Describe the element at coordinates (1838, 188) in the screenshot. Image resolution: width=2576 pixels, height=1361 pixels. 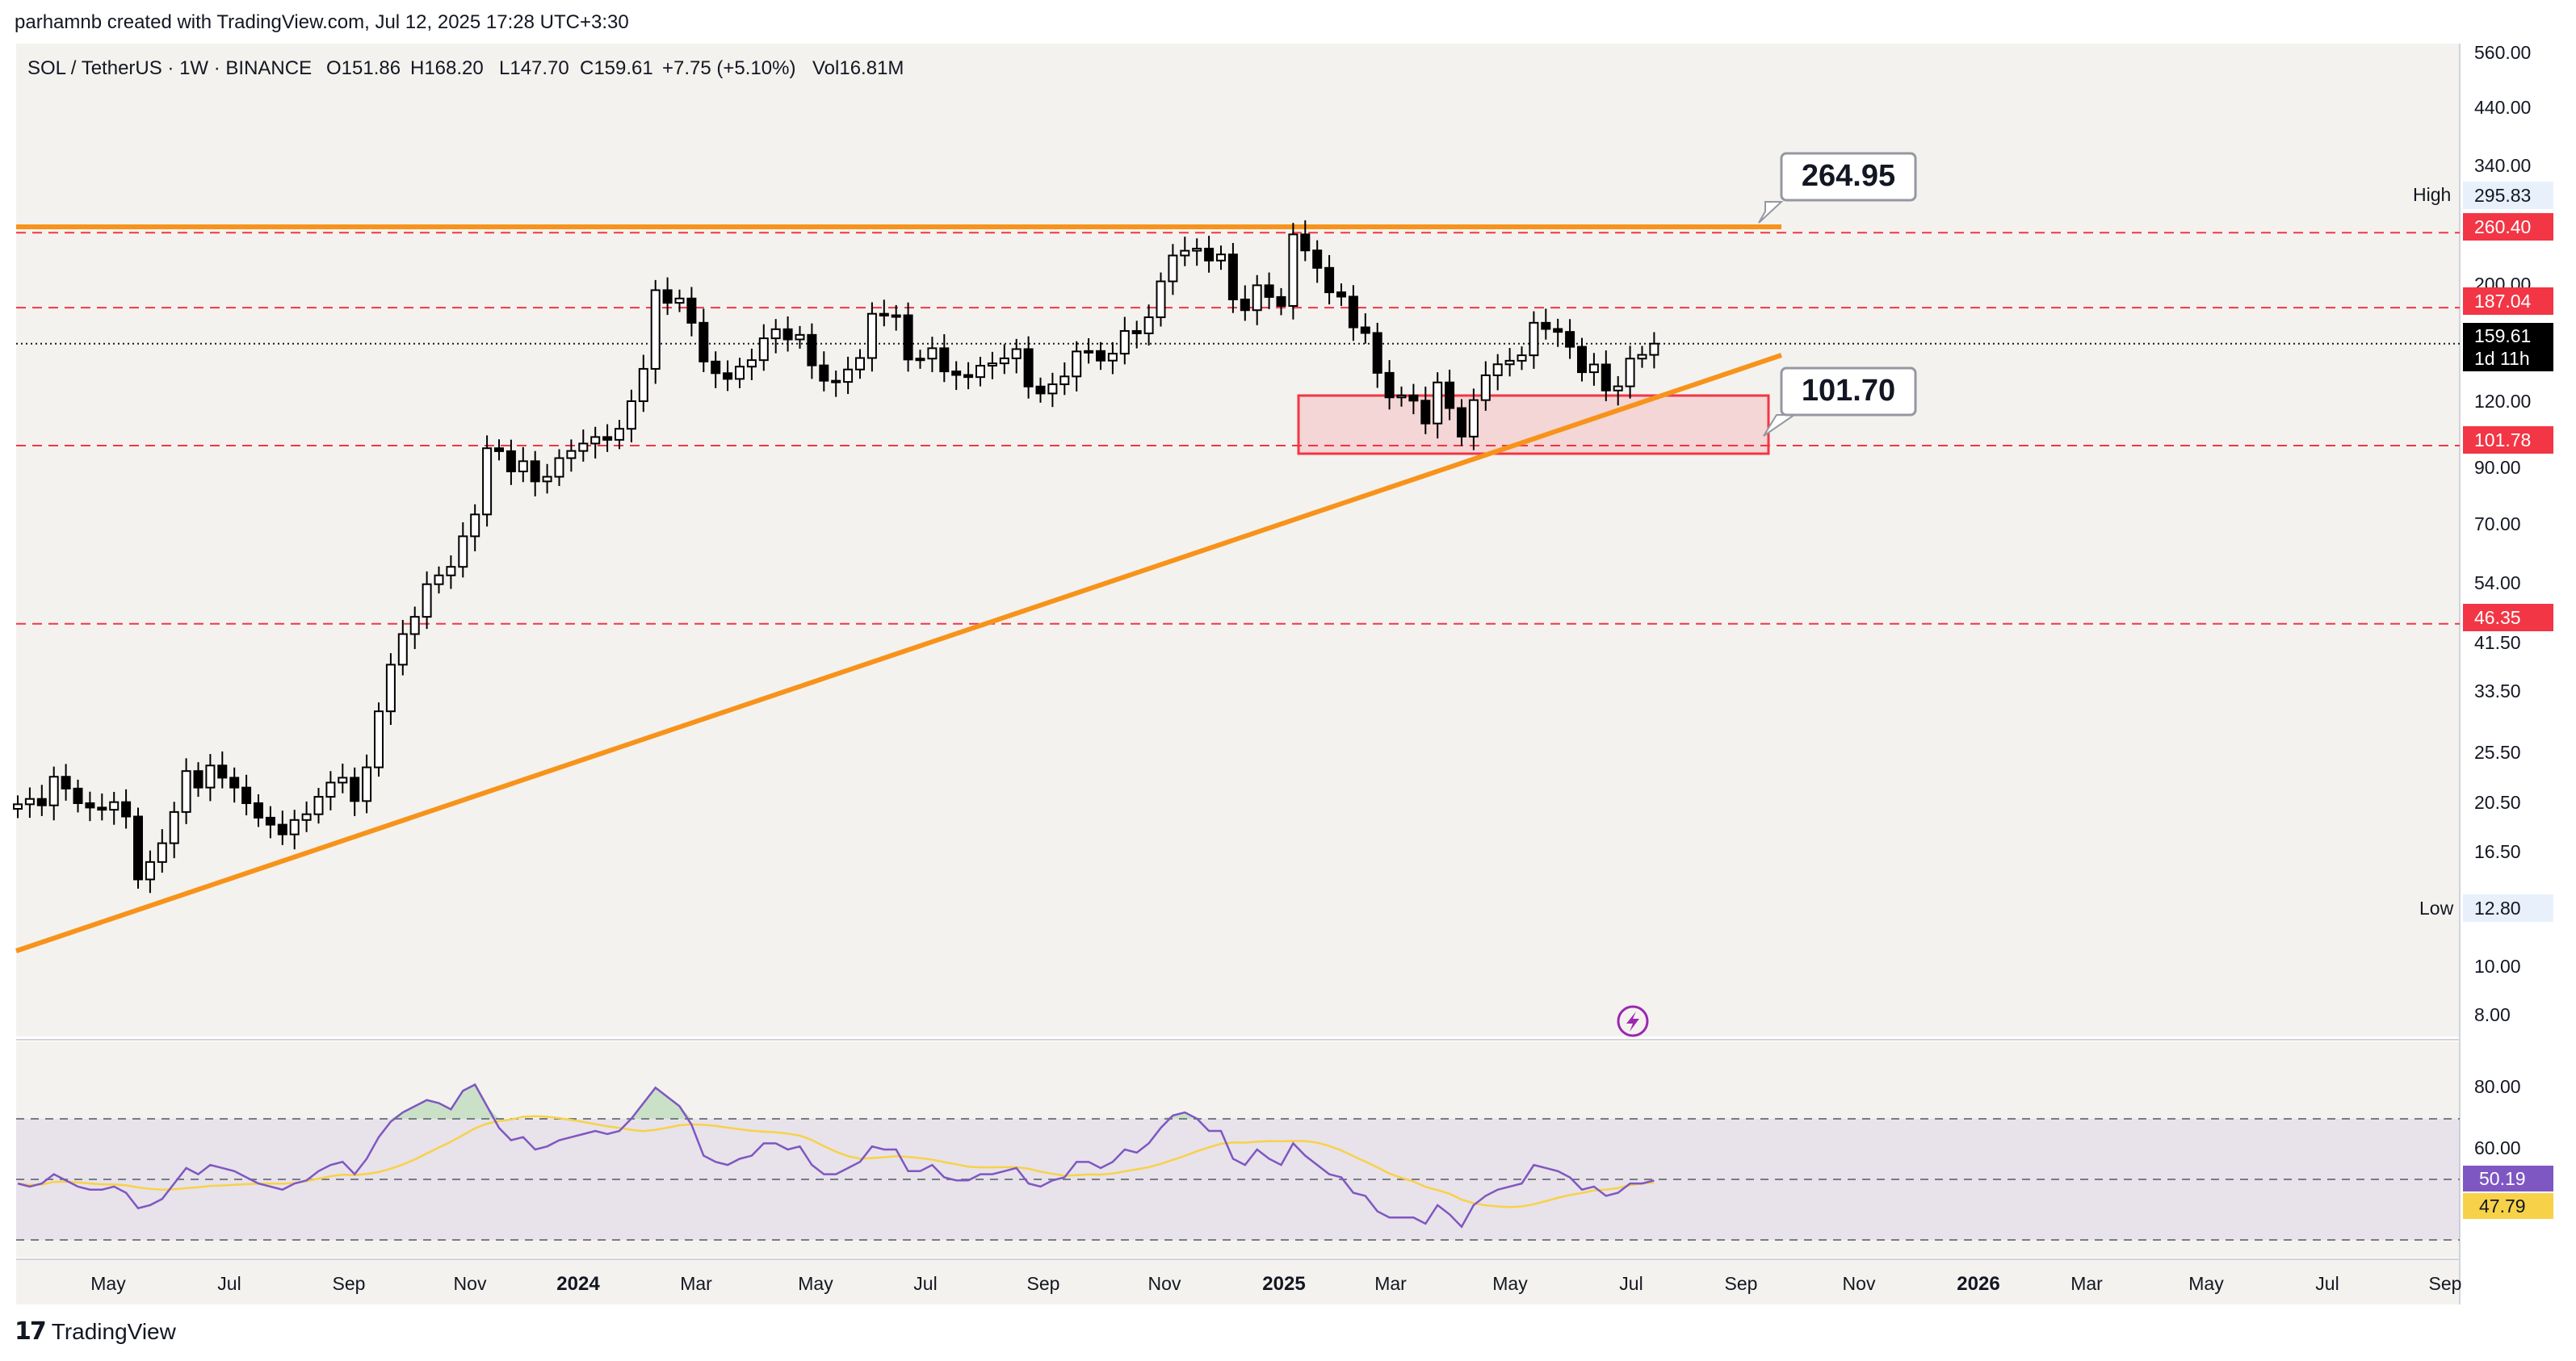
I see `callout-top: 264.95` at that location.